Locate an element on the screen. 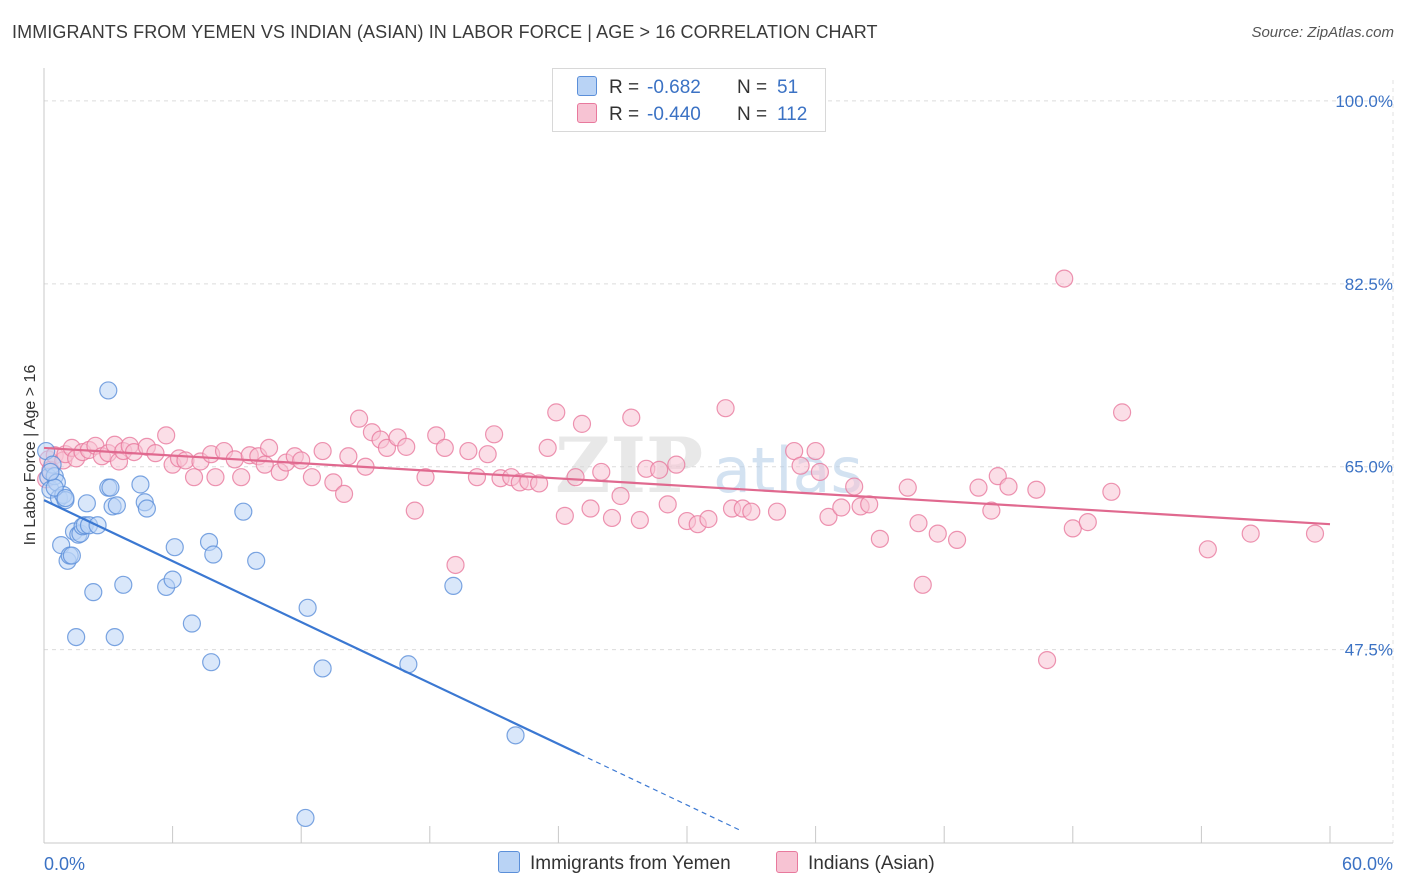 This screenshot has width=1406, height=892. y-tick-label: 100.0% is located at coordinates (1364, 101).